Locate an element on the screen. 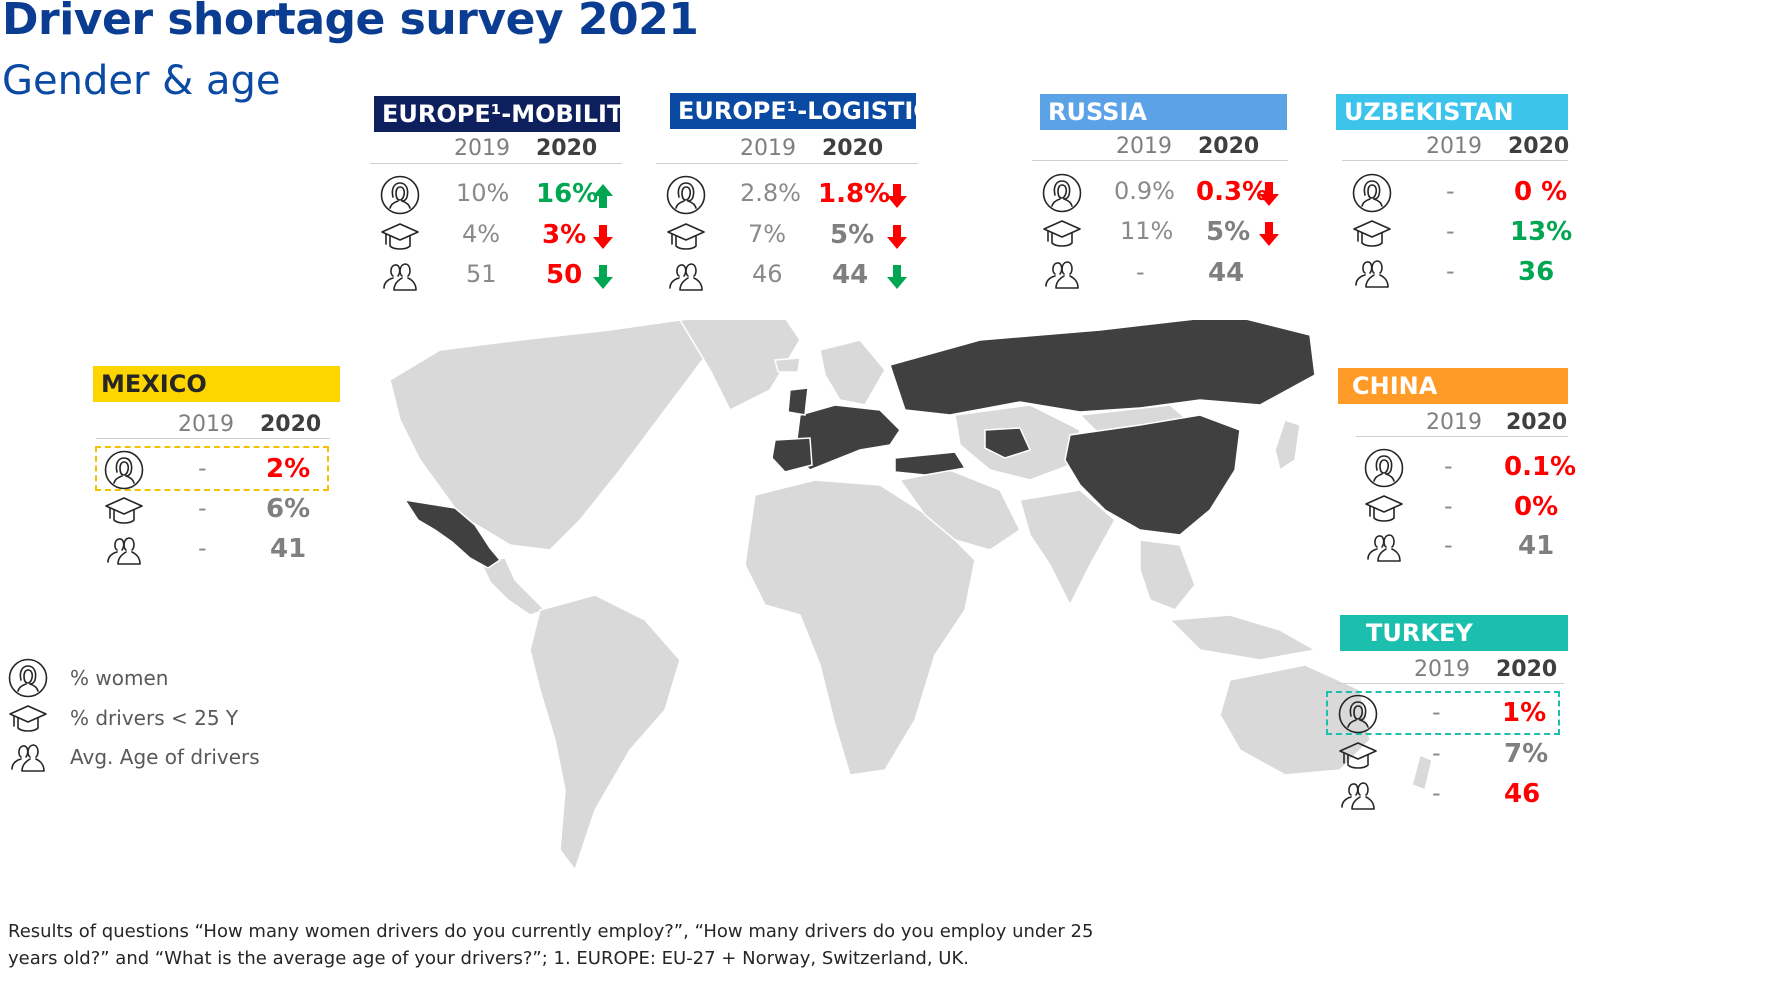 This screenshot has width=1784, height=990. mexico-highlighted is located at coordinates (452, 533).